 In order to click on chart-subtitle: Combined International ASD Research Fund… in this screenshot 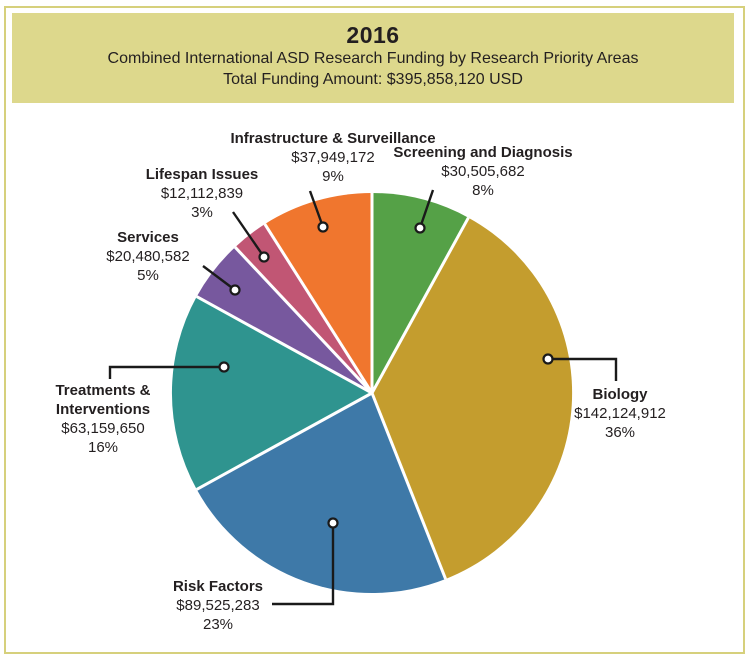, I will do `click(373, 58)`.